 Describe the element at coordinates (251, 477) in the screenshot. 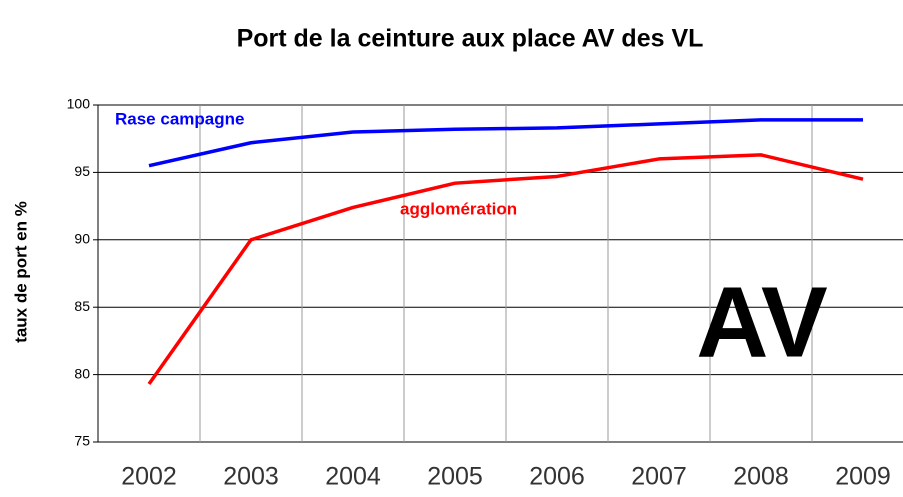

I see `x-tick-label: 2003` at that location.